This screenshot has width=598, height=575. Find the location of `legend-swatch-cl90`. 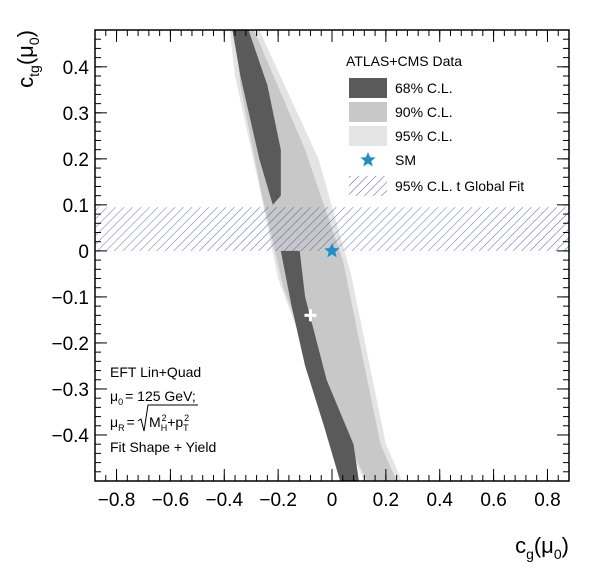

legend-swatch-cl90 is located at coordinates (368, 112).